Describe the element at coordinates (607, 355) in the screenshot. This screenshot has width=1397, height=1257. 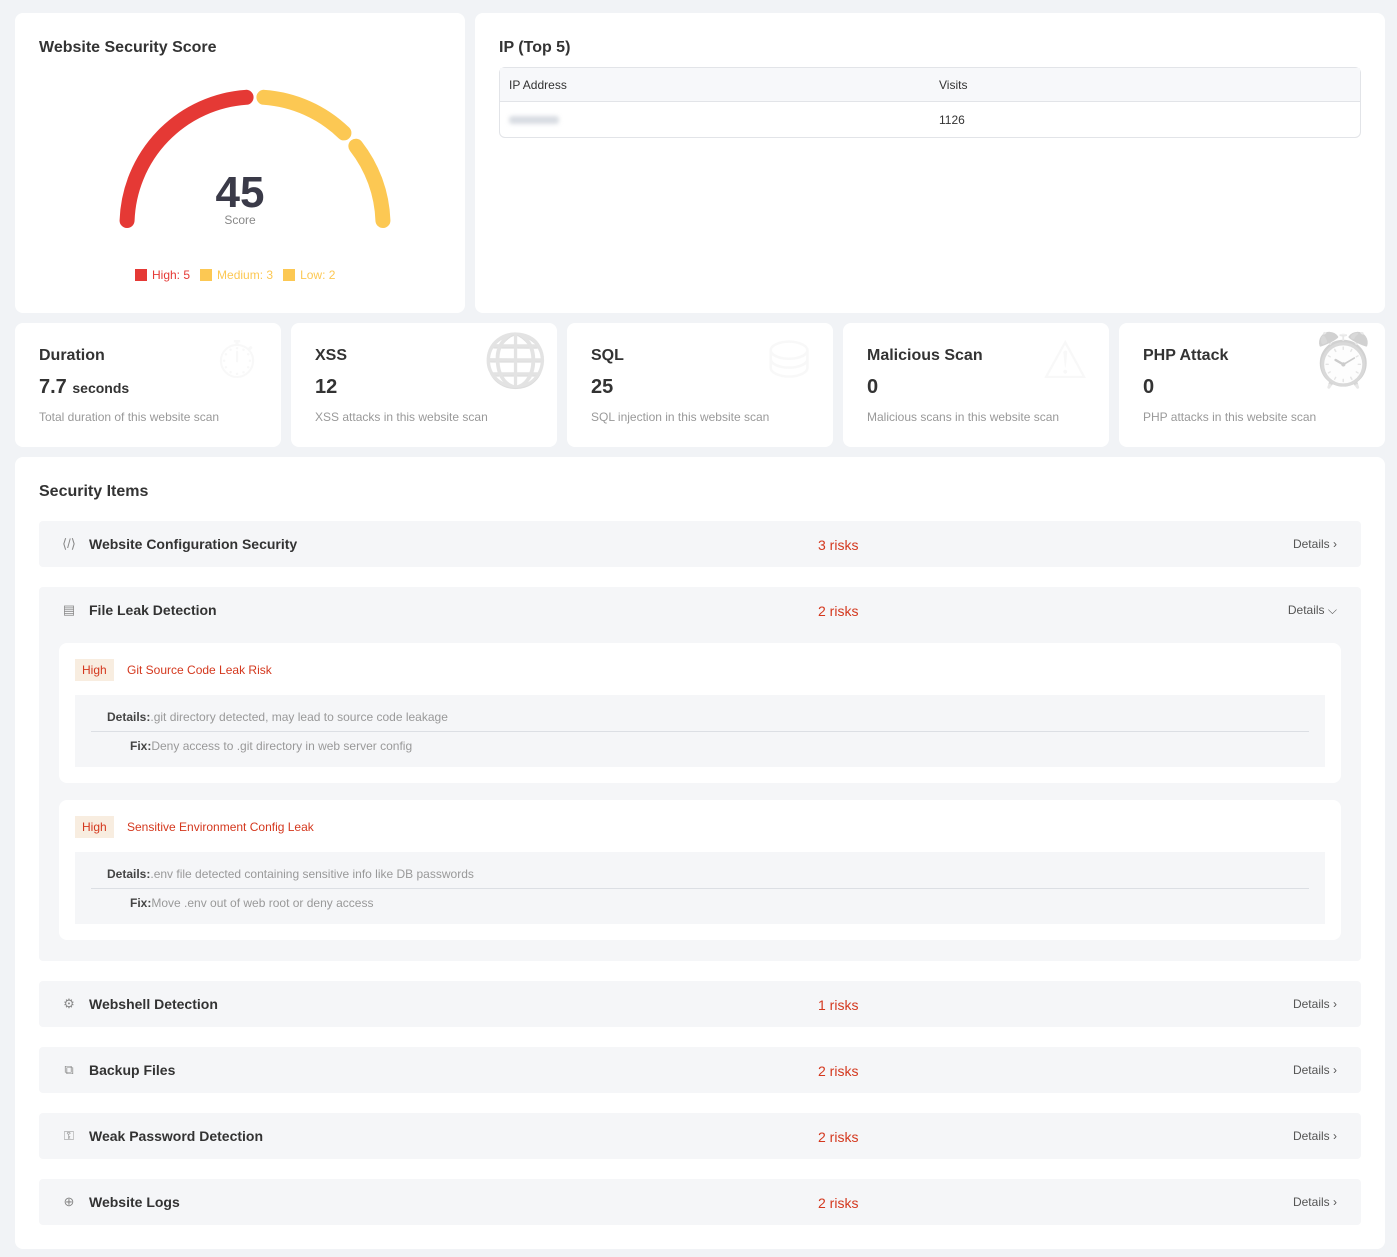
I see `stat-title: SQL` at that location.